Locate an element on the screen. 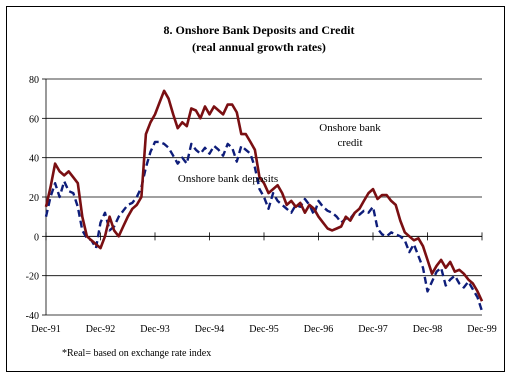  x-tick-label: Dec-93 is located at coordinates (154, 329).